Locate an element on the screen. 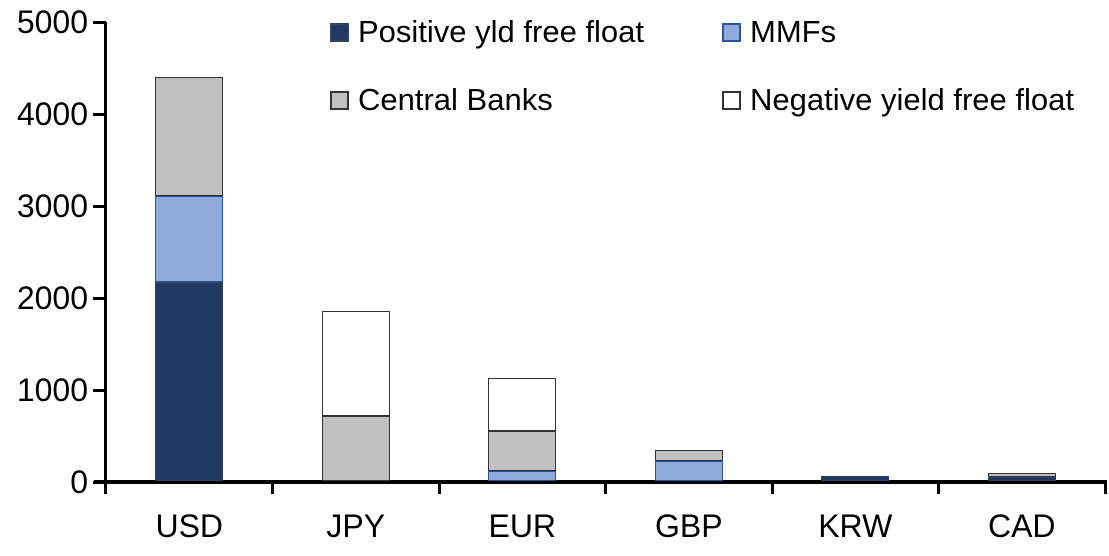 This screenshot has width=1109, height=556. bar-segment-eur-mmfs is located at coordinates (522, 476).